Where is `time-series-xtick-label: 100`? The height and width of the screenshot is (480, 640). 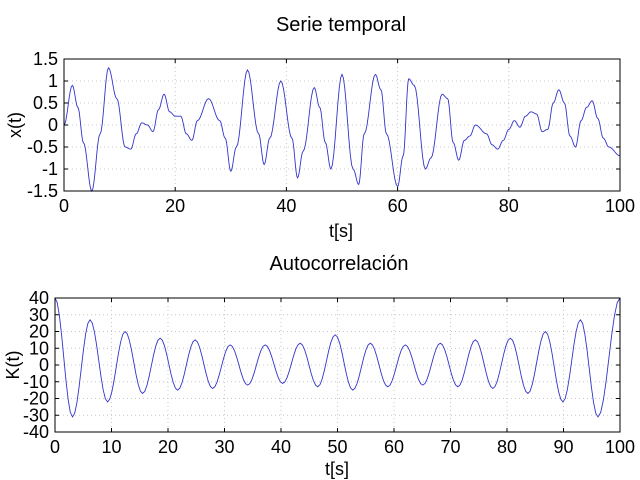
time-series-xtick-label: 100 is located at coordinates (620, 206).